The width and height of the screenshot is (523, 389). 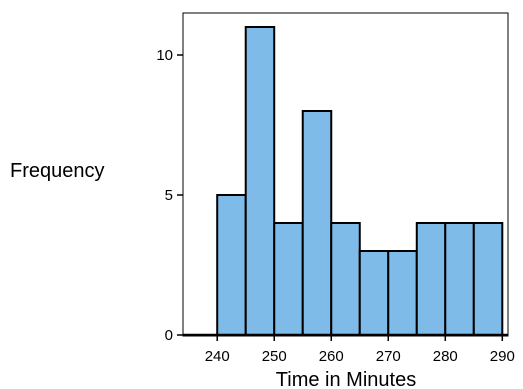 What do you see at coordinates (164, 55) in the screenshot?
I see `y-tick-label-2: 10` at bounding box center [164, 55].